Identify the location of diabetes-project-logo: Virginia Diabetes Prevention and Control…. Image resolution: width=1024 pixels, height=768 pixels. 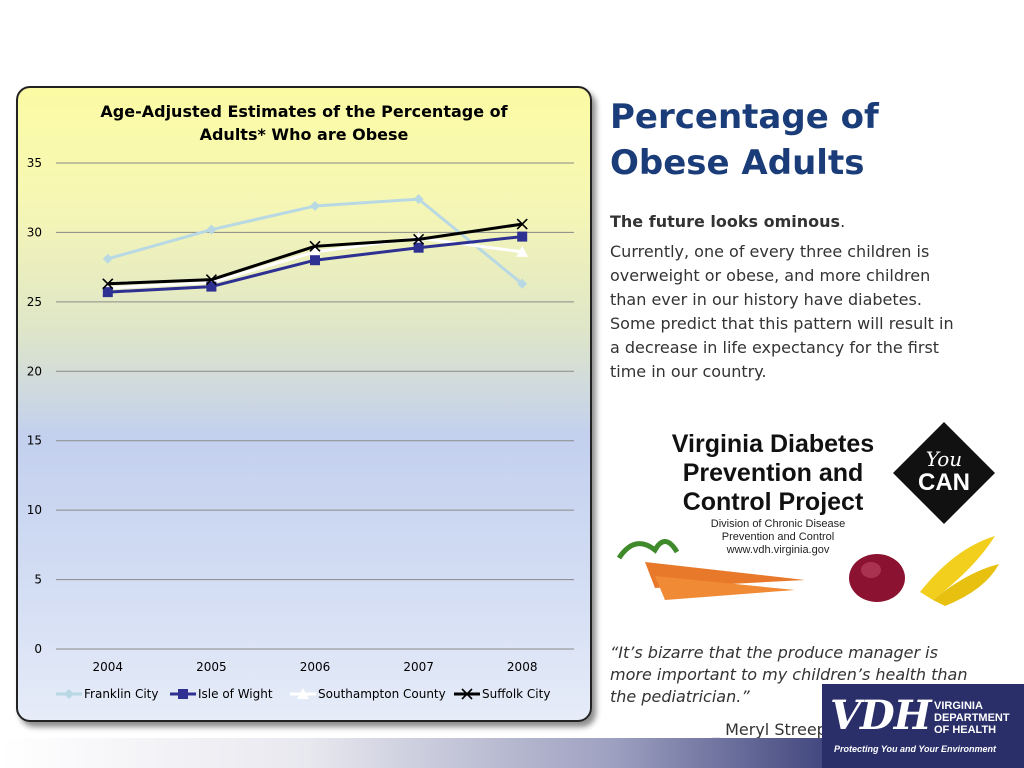
(807, 512).